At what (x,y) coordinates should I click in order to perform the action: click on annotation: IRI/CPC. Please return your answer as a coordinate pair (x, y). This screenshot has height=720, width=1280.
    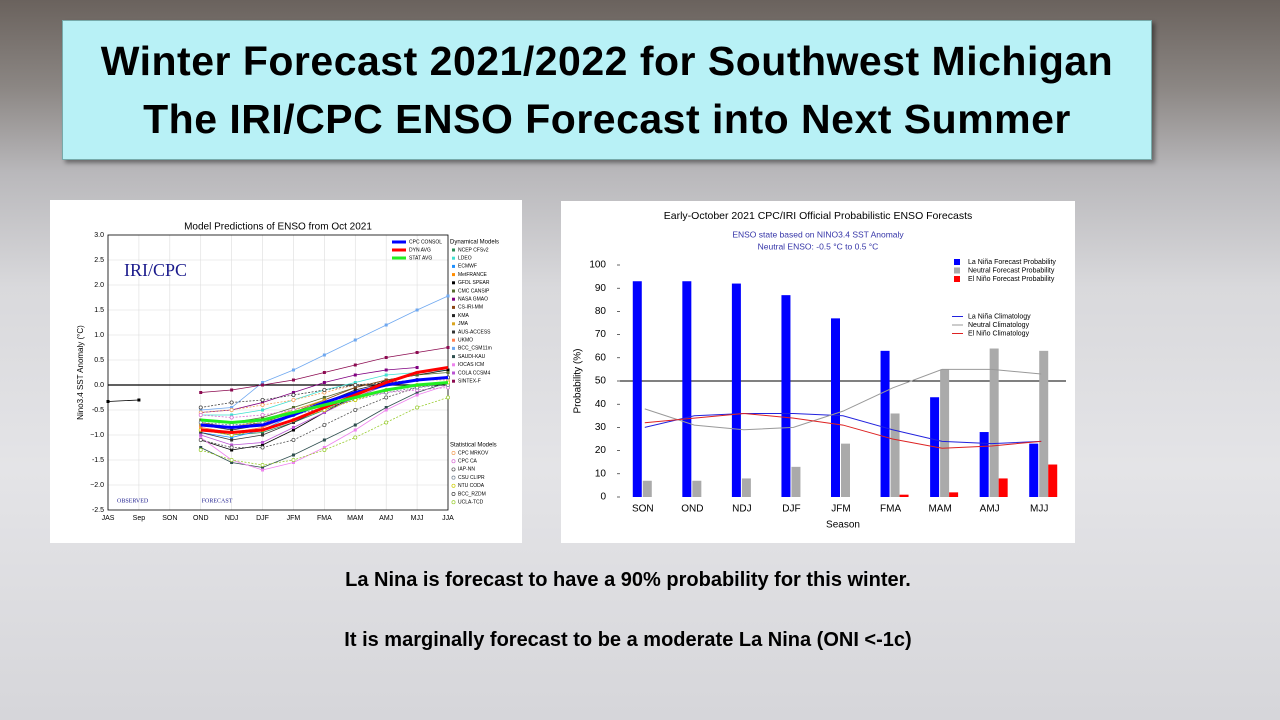
    Looking at the image, I should click on (155, 270).